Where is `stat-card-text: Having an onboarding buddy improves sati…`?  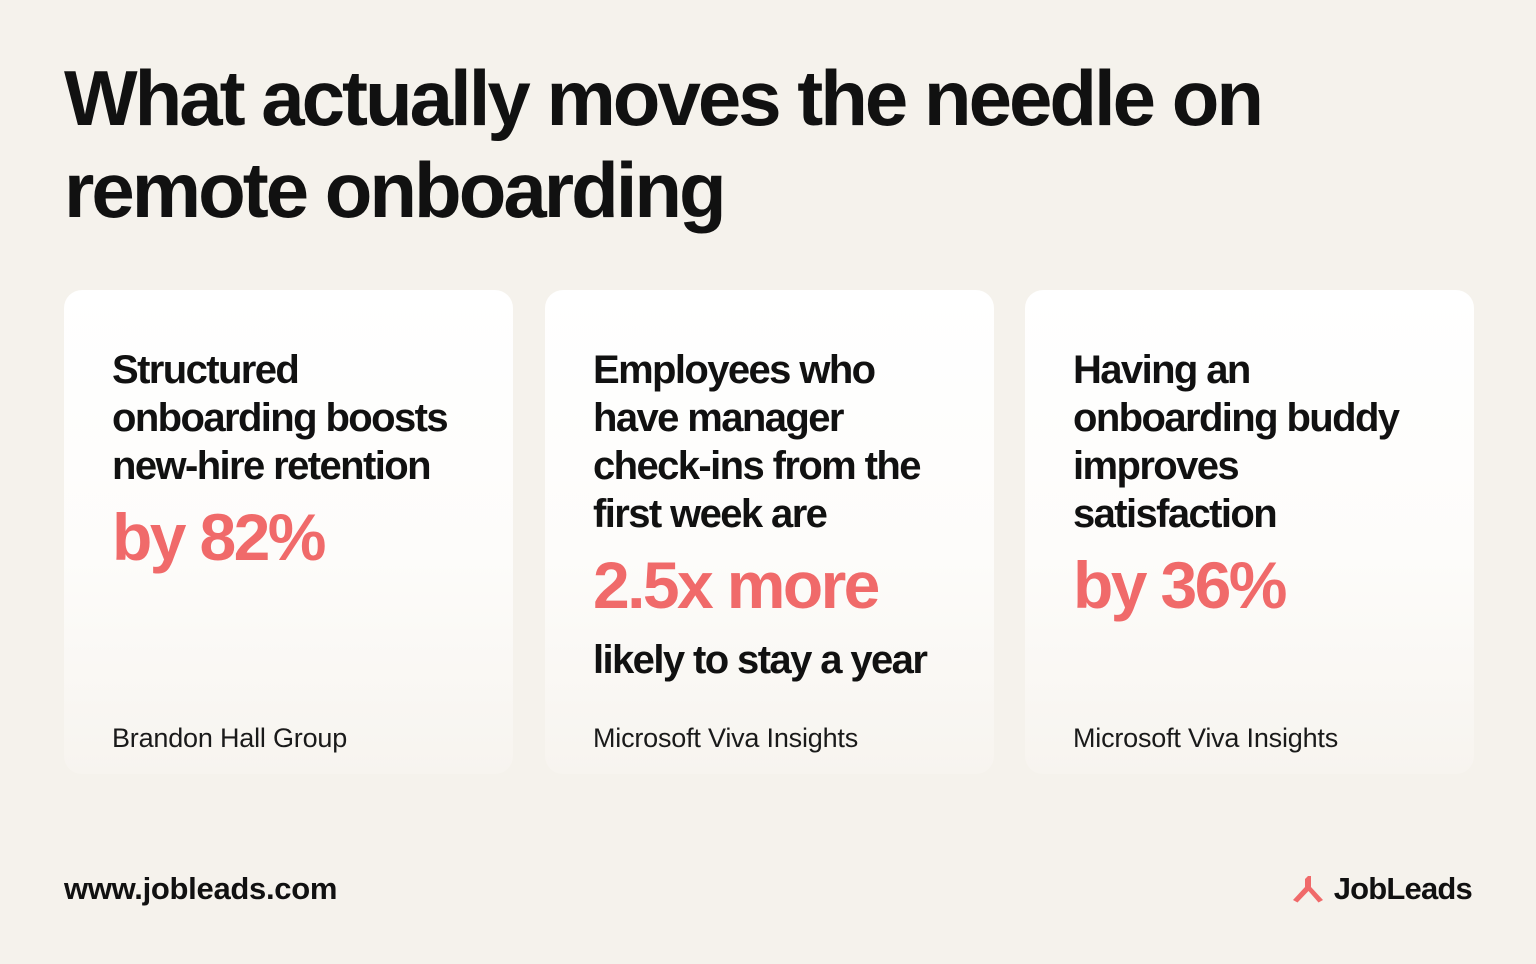
stat-card-text: Having an onboarding buddy improves sati… is located at coordinates (1263, 489).